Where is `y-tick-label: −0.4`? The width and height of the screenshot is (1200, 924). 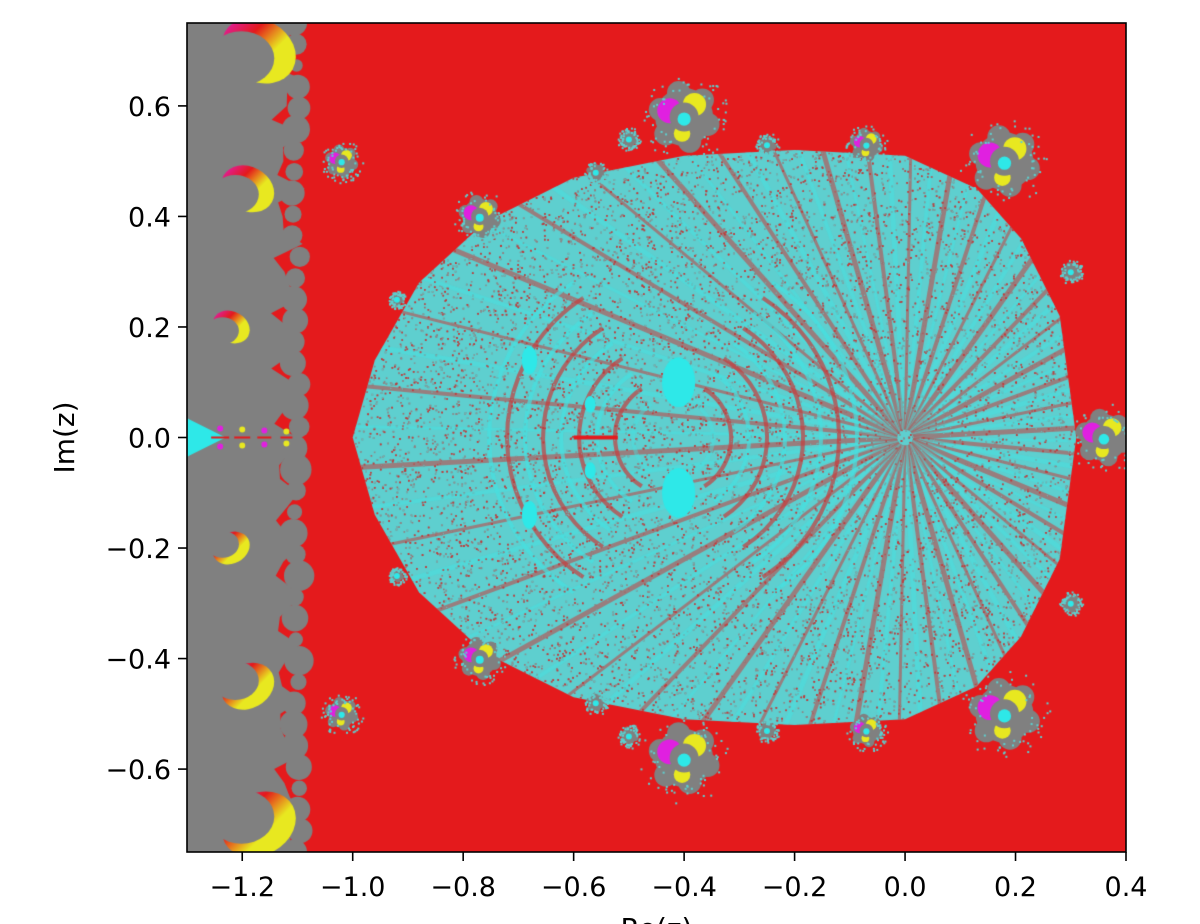 y-tick-label: −0.4 is located at coordinates (138, 660).